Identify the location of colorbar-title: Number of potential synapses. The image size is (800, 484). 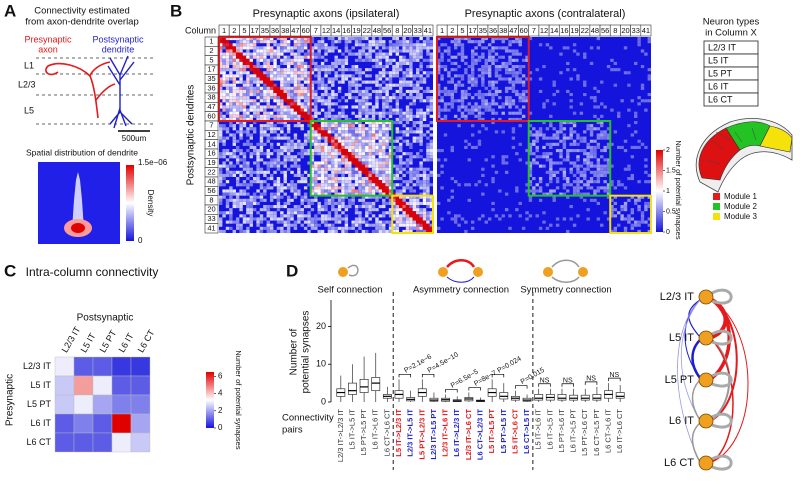
(678, 189).